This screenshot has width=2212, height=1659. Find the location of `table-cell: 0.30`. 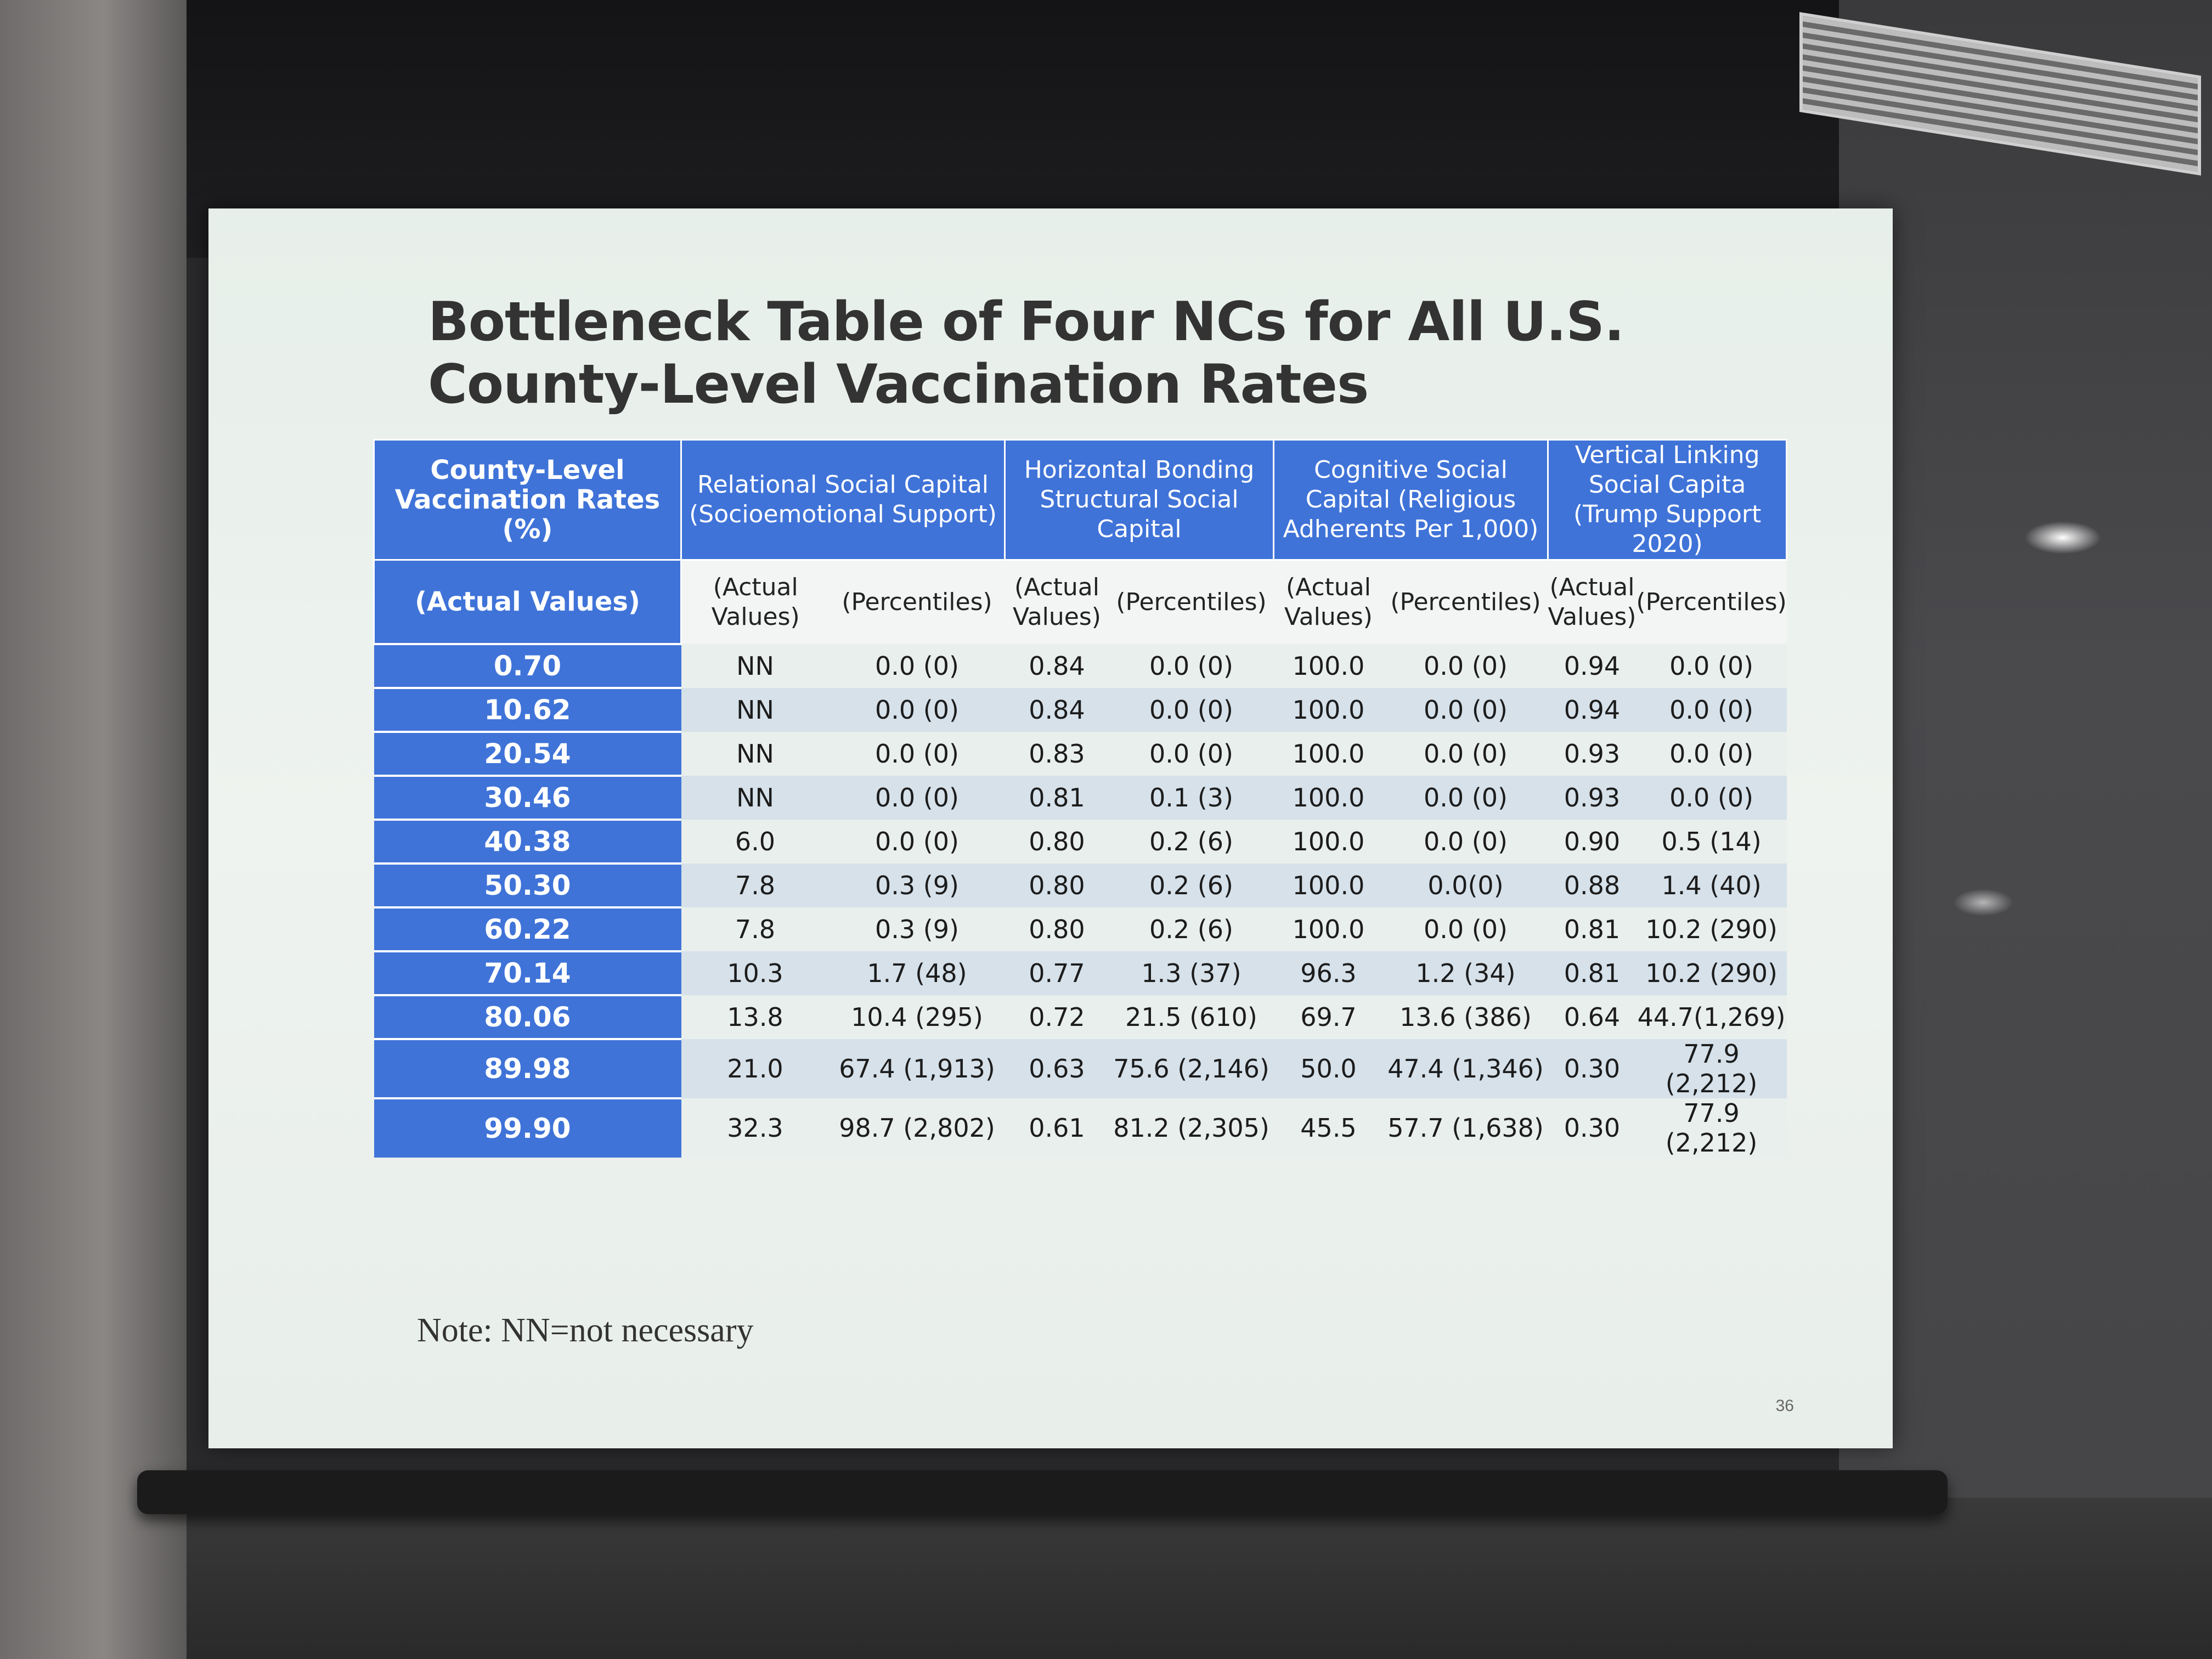

table-cell: 0.30 is located at coordinates (1592, 1128).